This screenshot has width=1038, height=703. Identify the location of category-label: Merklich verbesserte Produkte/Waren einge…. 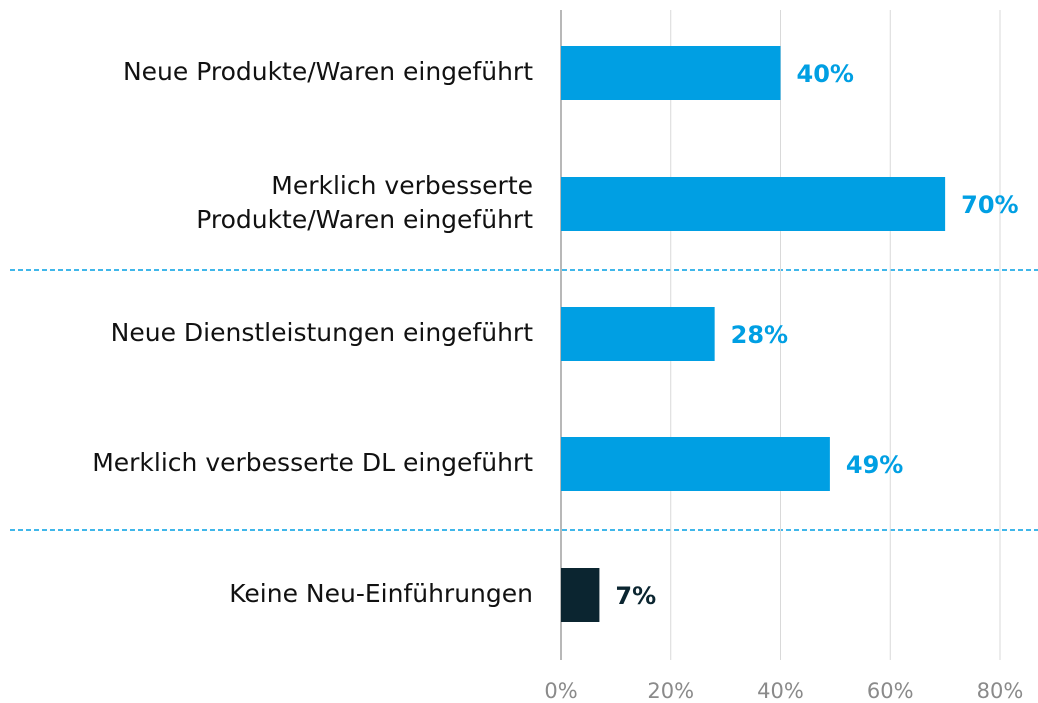
(364, 202).